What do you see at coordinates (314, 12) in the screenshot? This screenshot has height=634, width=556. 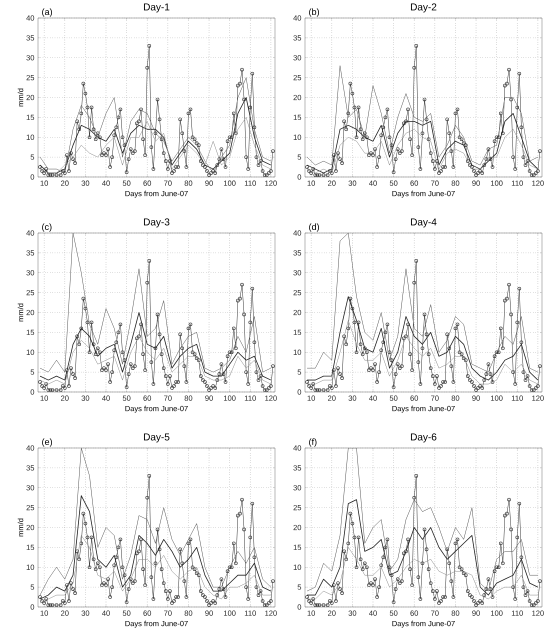 I see `text: (b)` at bounding box center [314, 12].